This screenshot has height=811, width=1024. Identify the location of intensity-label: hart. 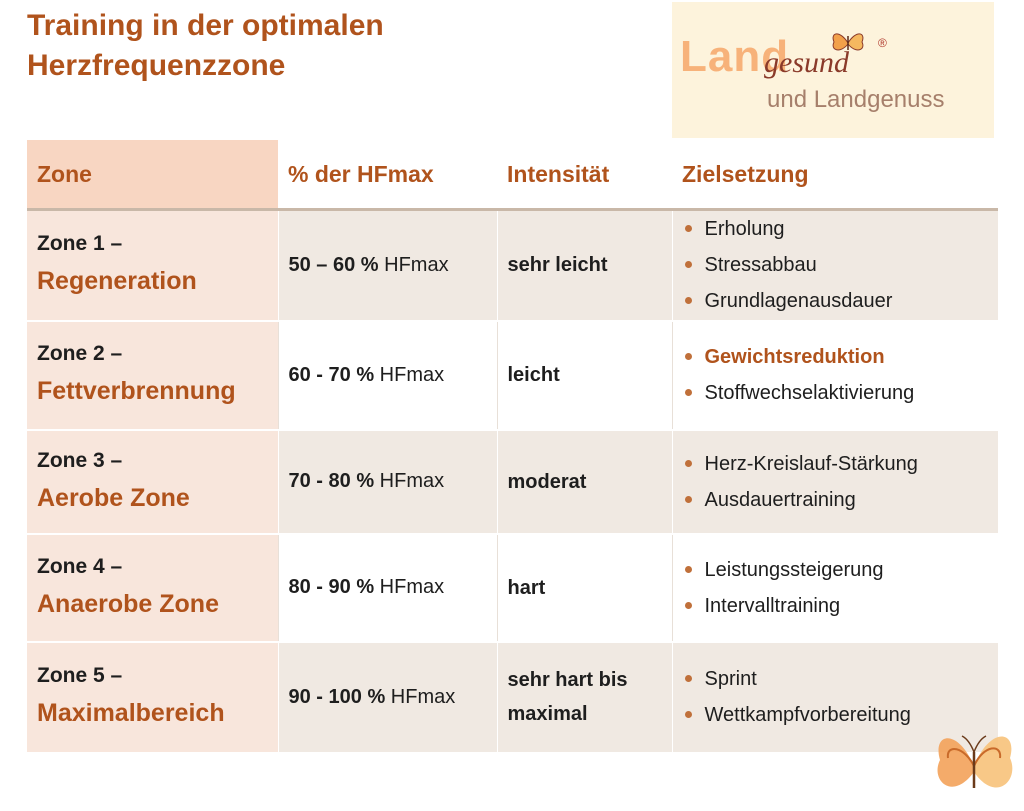
(526, 587).